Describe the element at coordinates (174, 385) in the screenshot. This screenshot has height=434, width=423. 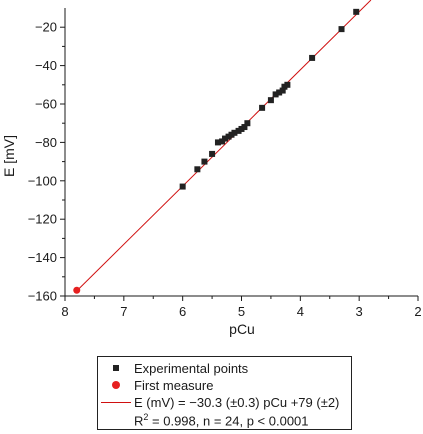
I see `legend-label: First measure` at that location.